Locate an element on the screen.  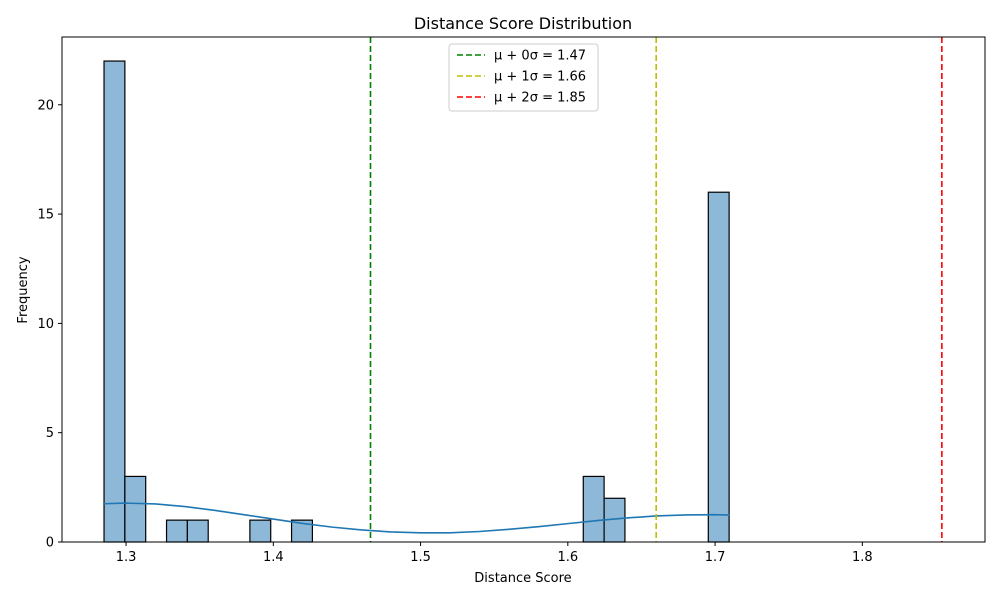
y-tick-label: 0 is located at coordinates (50, 543).